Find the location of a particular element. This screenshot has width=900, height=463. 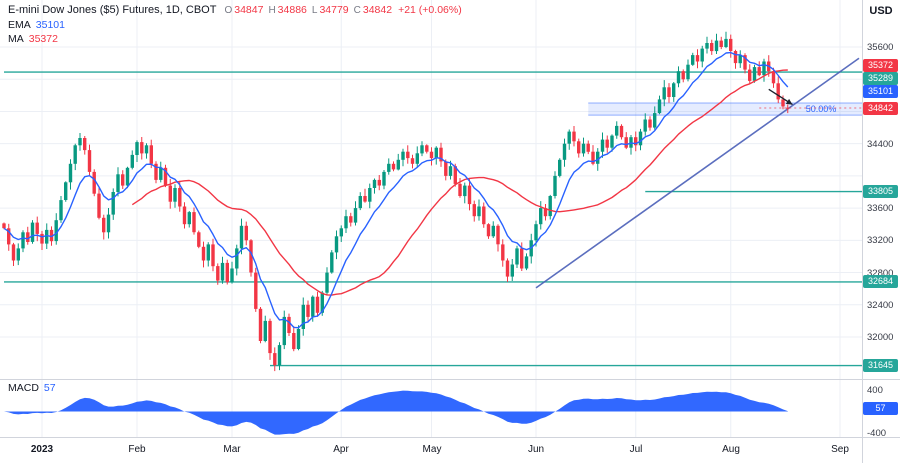

time-tick-label: Mar is located at coordinates (232, 449).